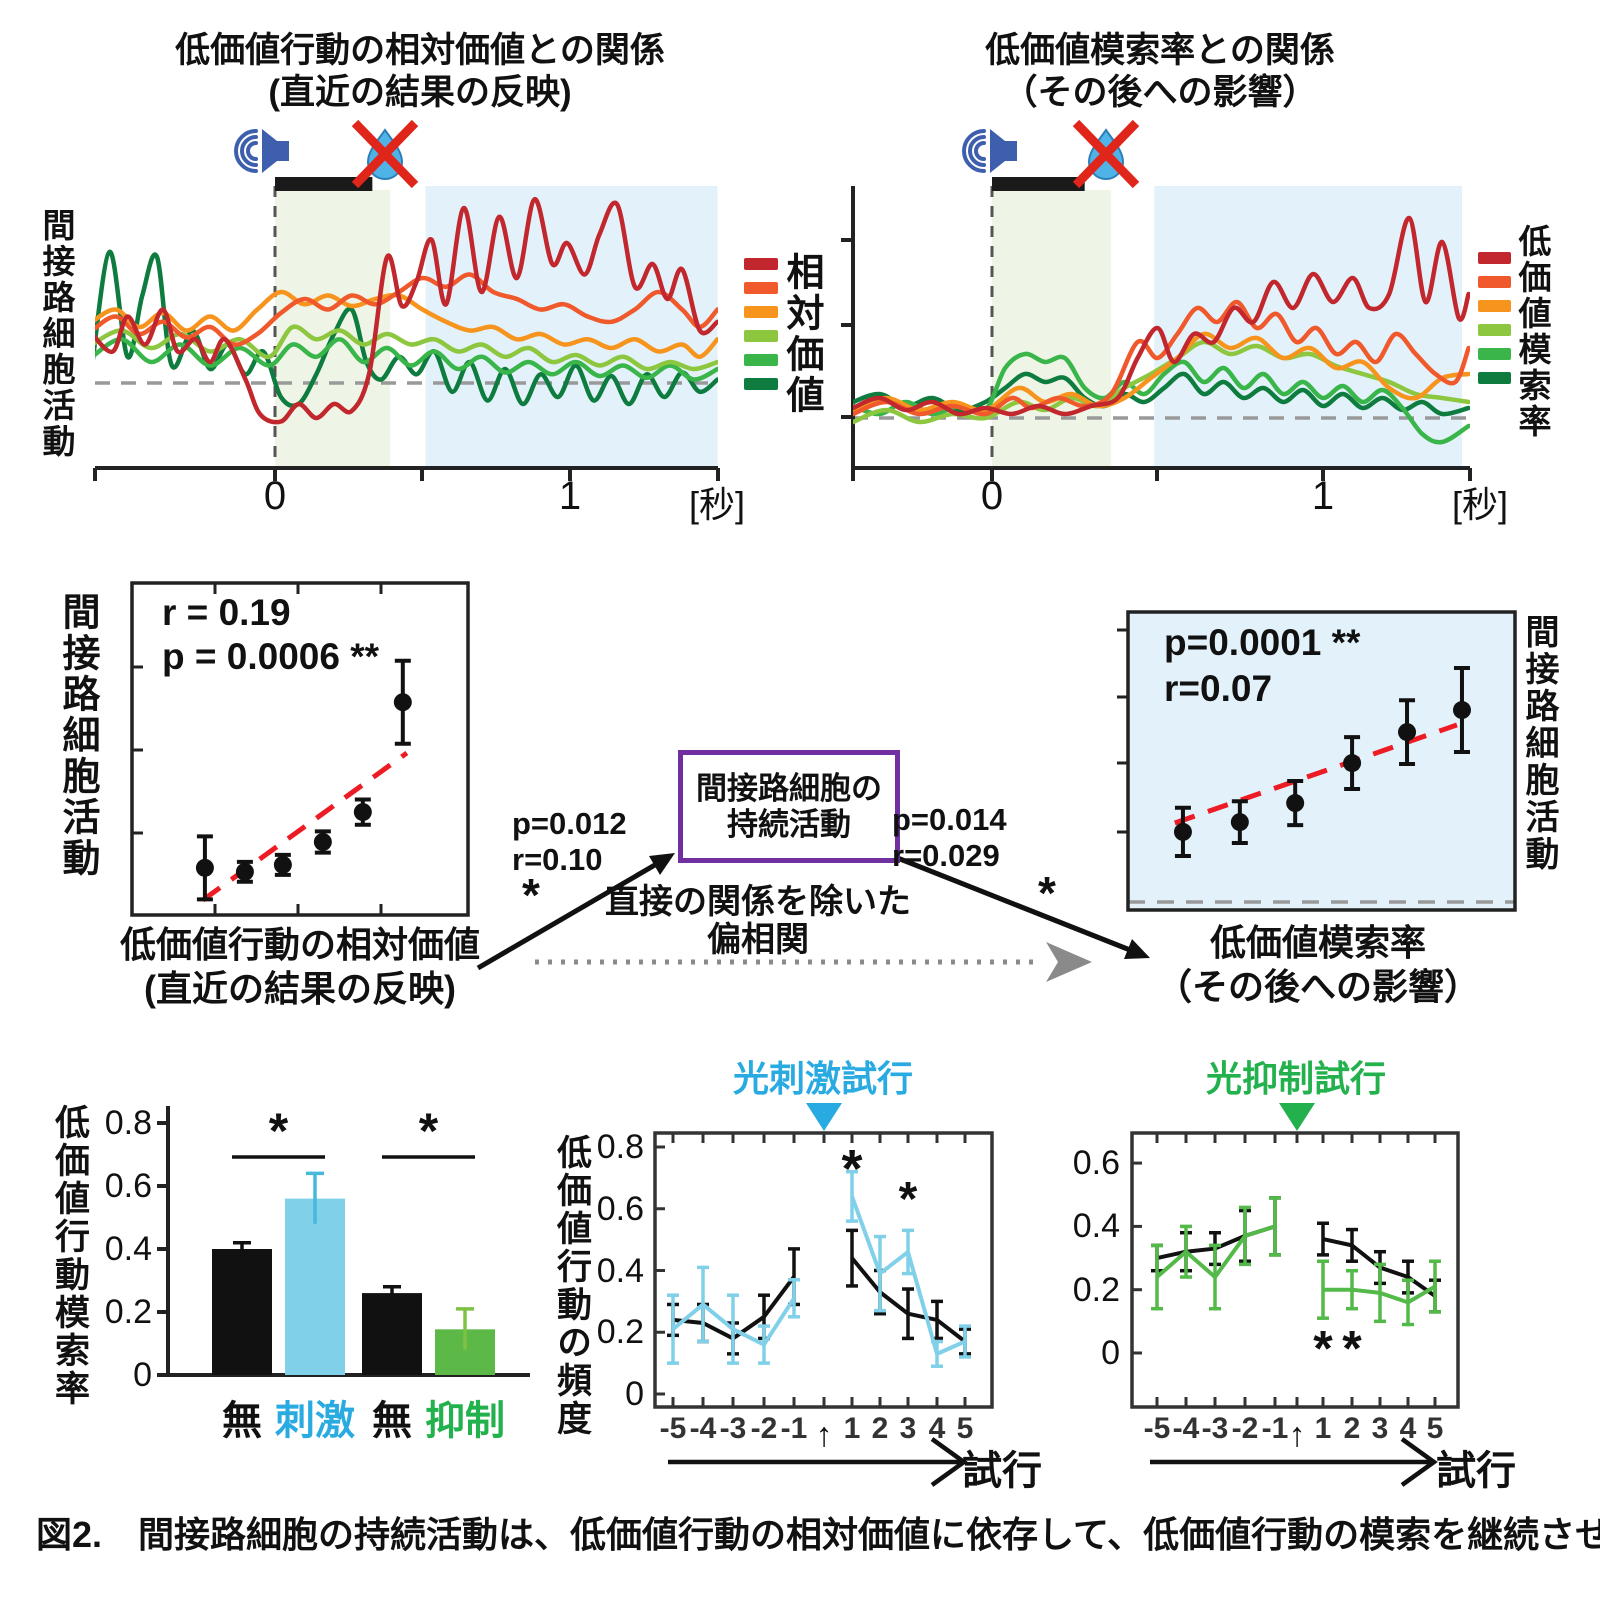 The image size is (1600, 1600). What do you see at coordinates (242, 1312) in the screenshot?
I see `bar-無-0` at bounding box center [242, 1312].